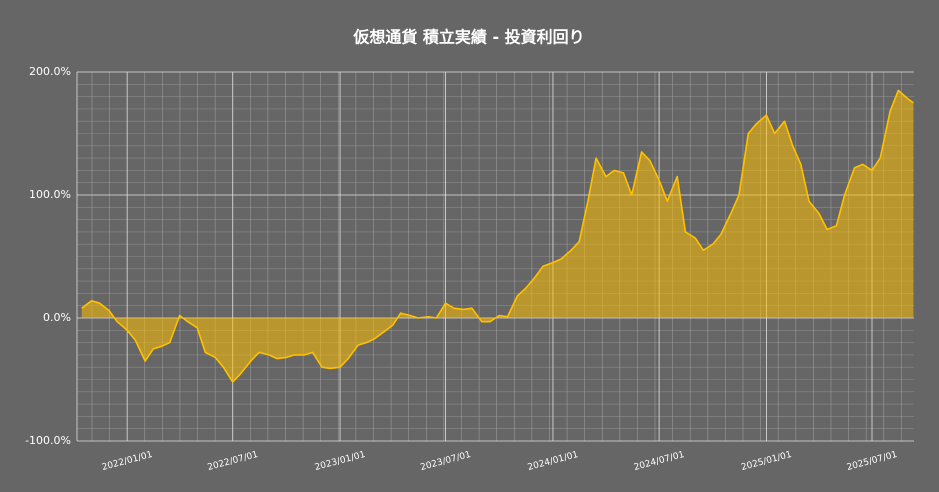 This screenshot has height=492, width=939. I want to click on y-tick-label: 0.0%, so click(57, 317).